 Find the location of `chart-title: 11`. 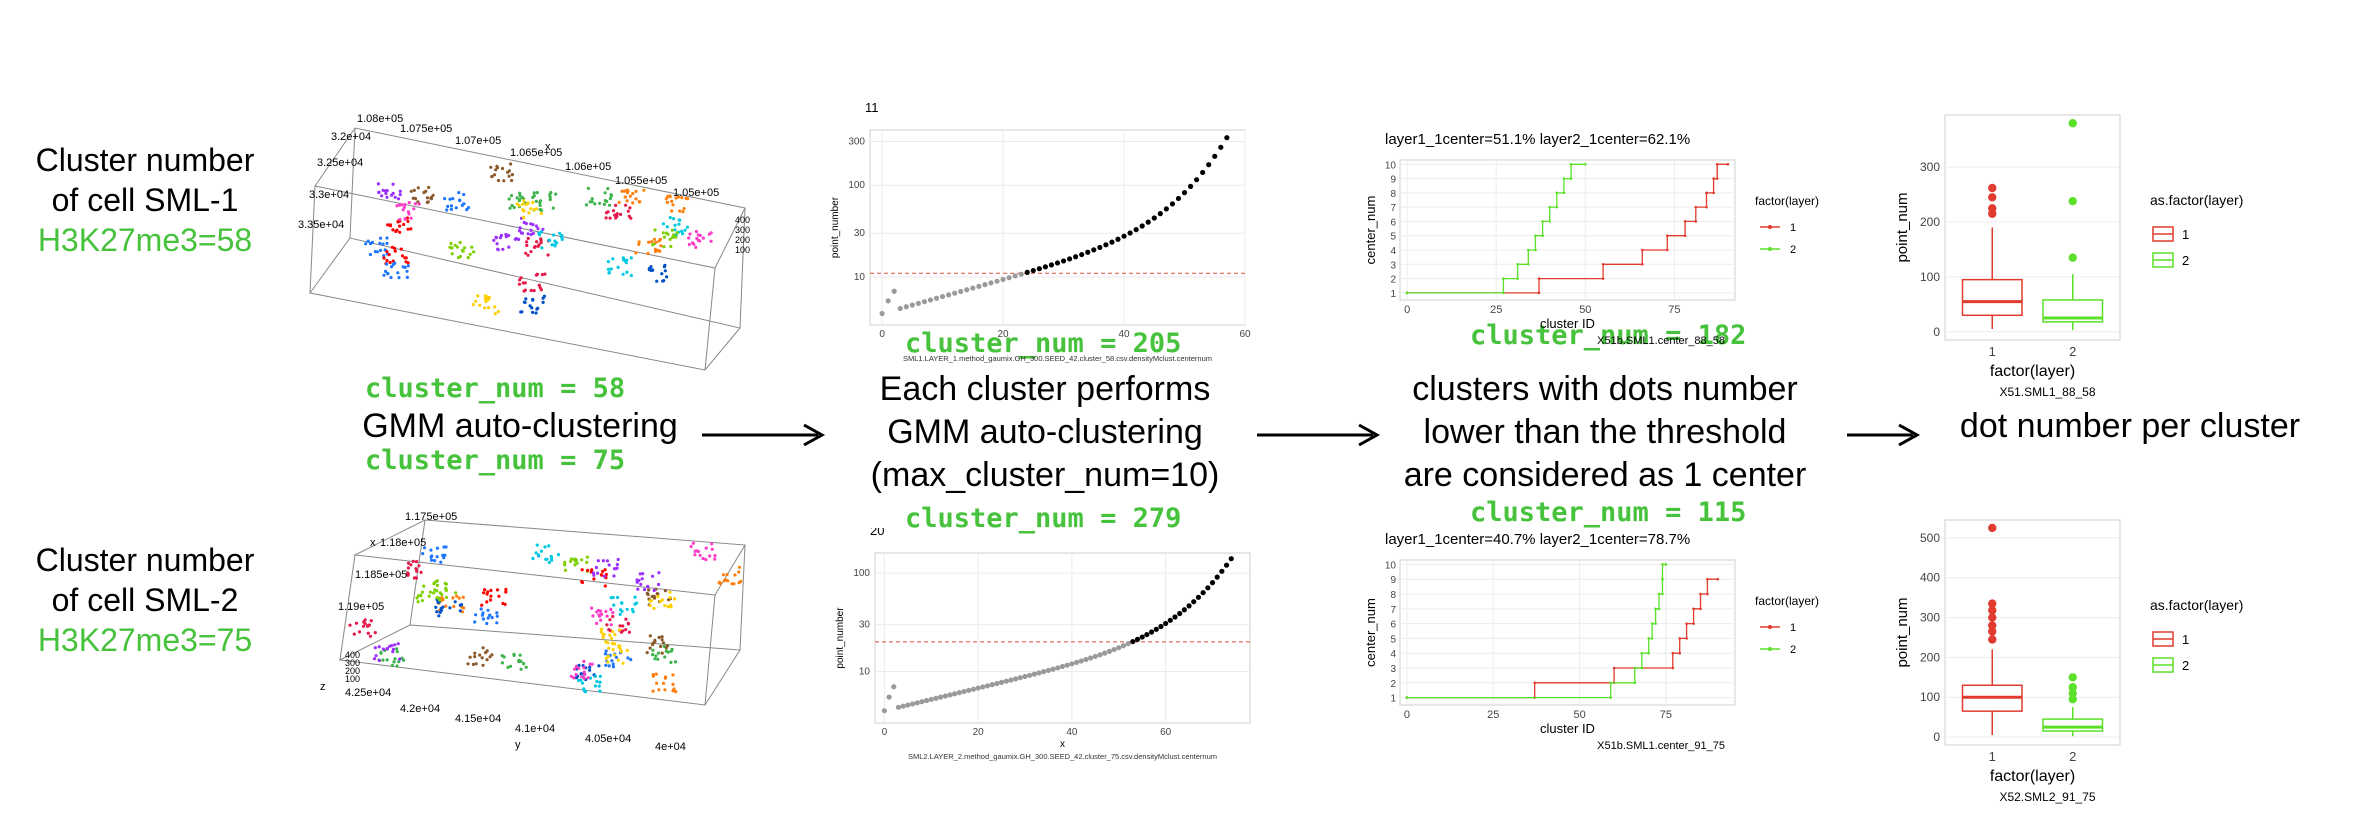

chart-title: 11 is located at coordinates (872, 107).